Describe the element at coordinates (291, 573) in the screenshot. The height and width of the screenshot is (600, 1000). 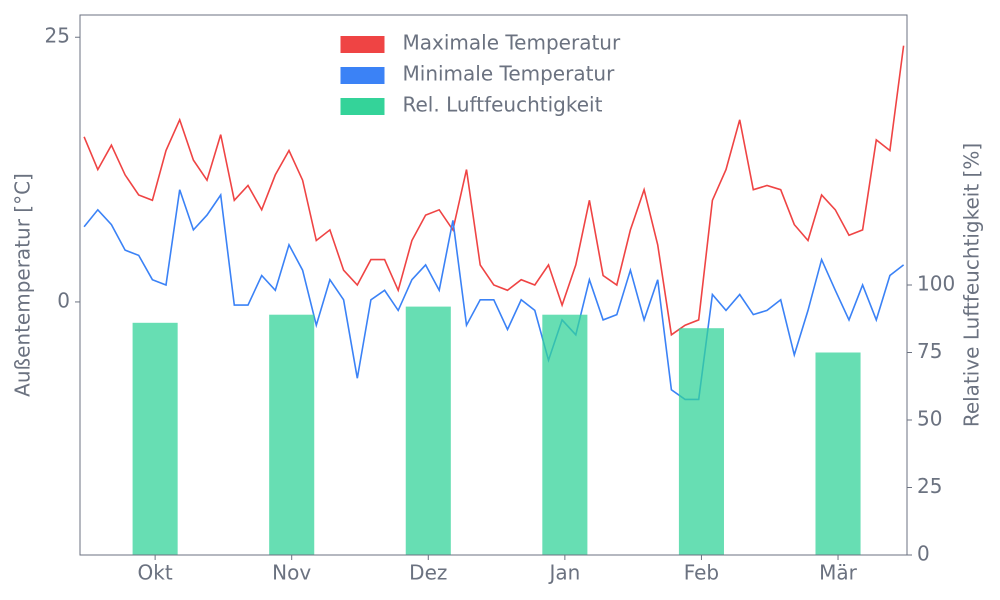
I see `x-tick-label: Nov` at that location.